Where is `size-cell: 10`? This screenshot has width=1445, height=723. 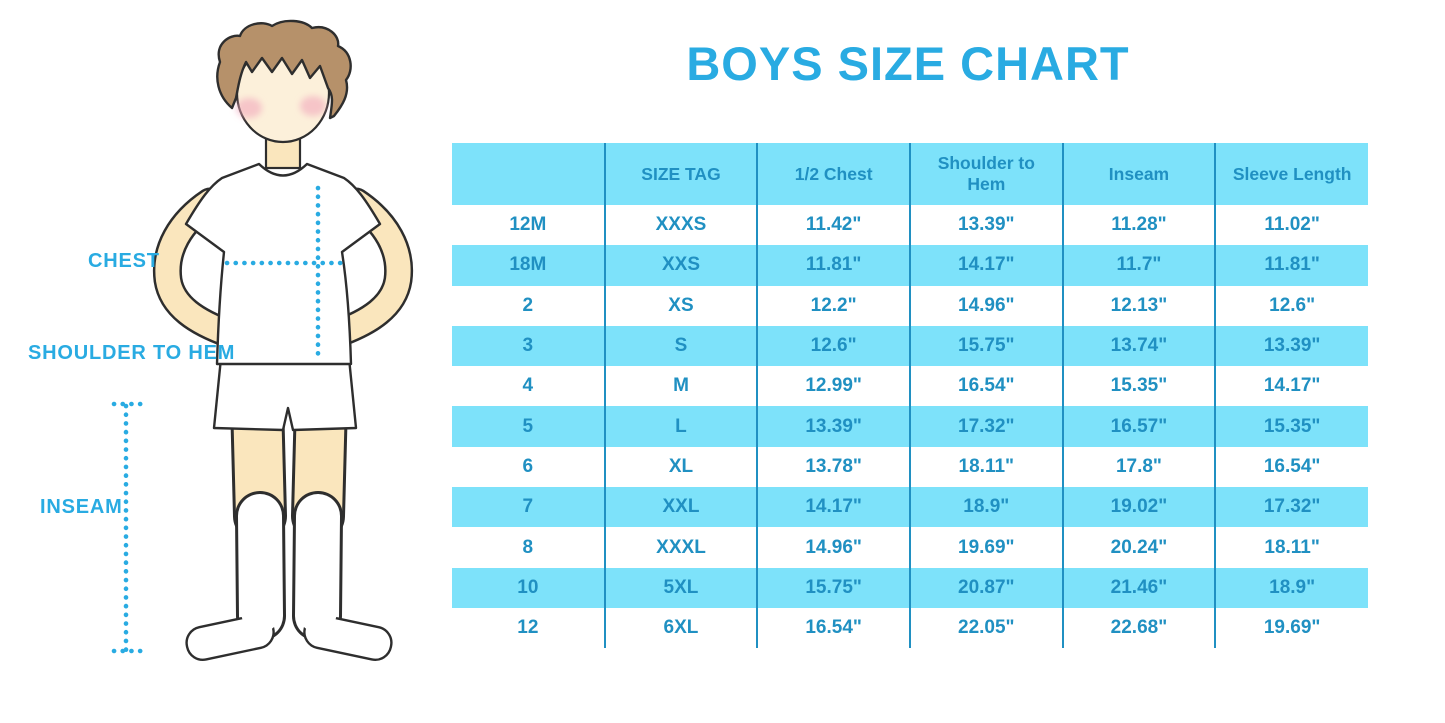 size-cell: 10 is located at coordinates (528, 587).